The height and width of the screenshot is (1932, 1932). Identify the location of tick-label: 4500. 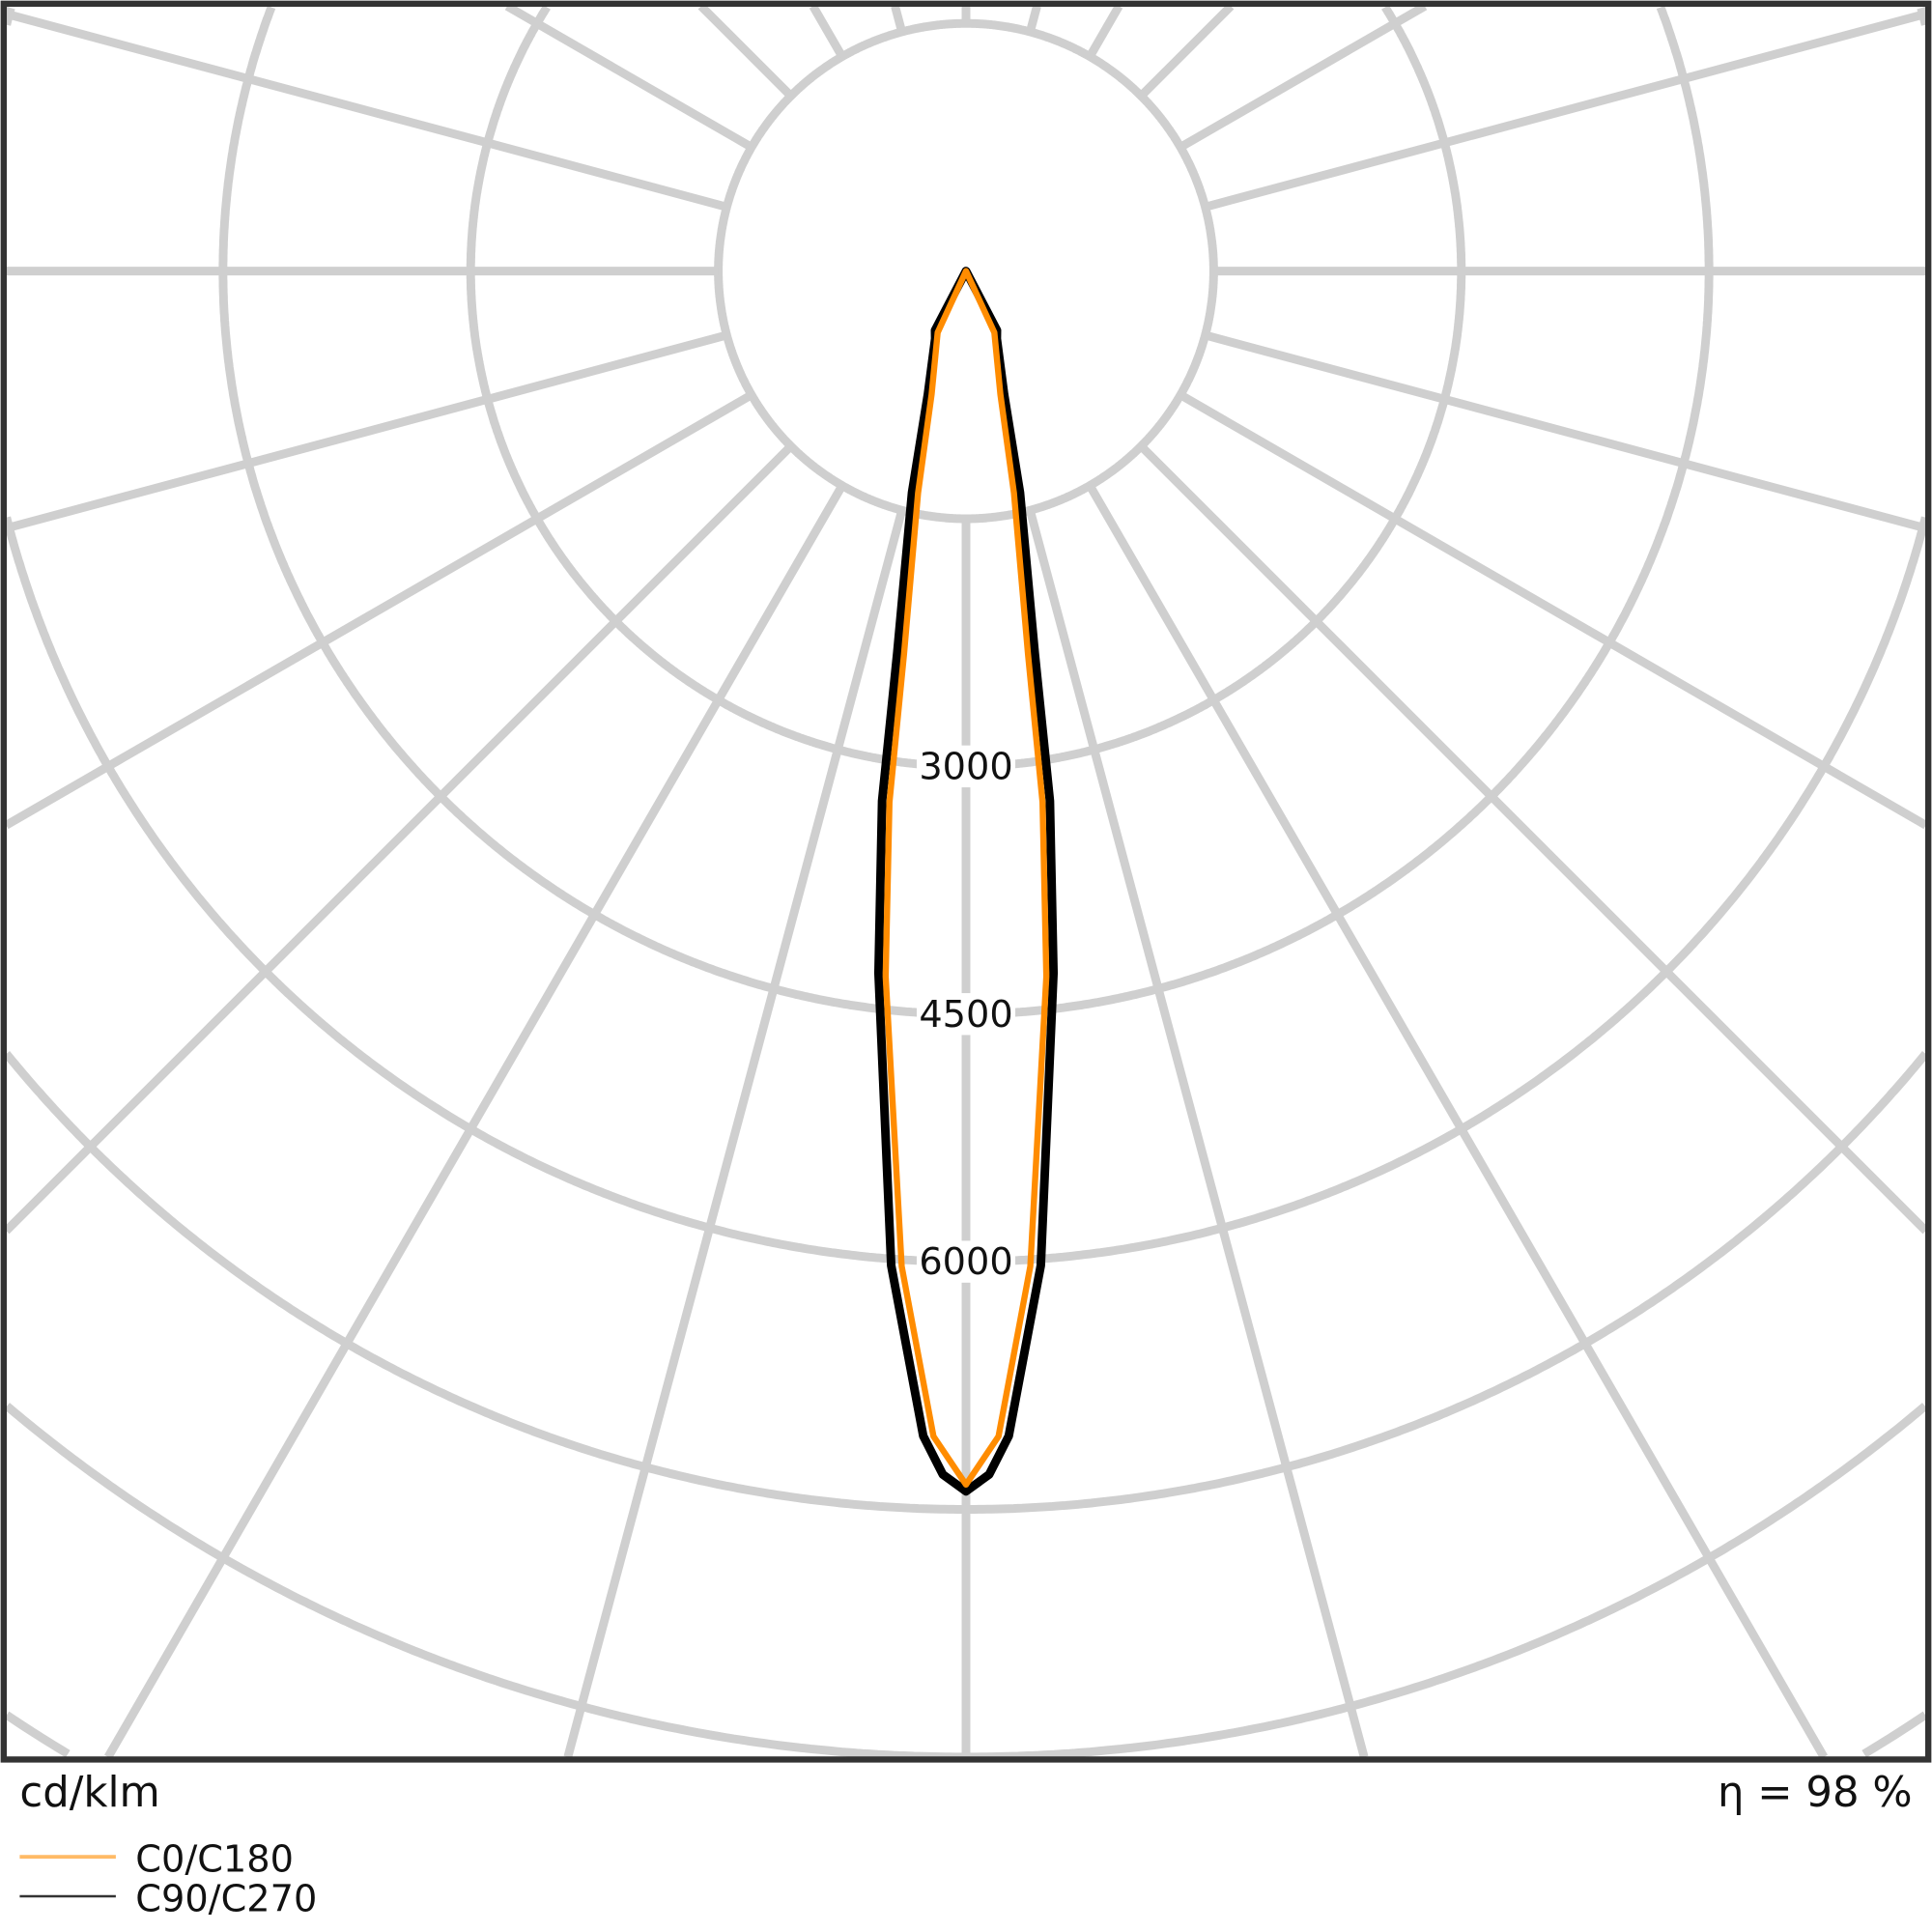
(965, 1015).